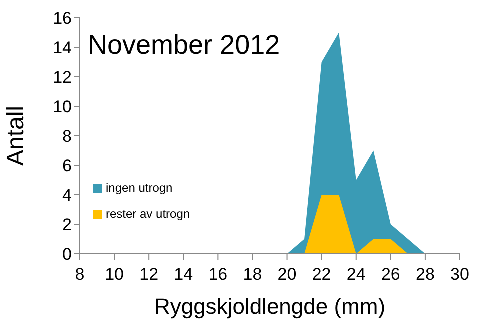 The image size is (500, 326). What do you see at coordinates (114, 274) in the screenshot?
I see `x-tick-label: 10` at bounding box center [114, 274].